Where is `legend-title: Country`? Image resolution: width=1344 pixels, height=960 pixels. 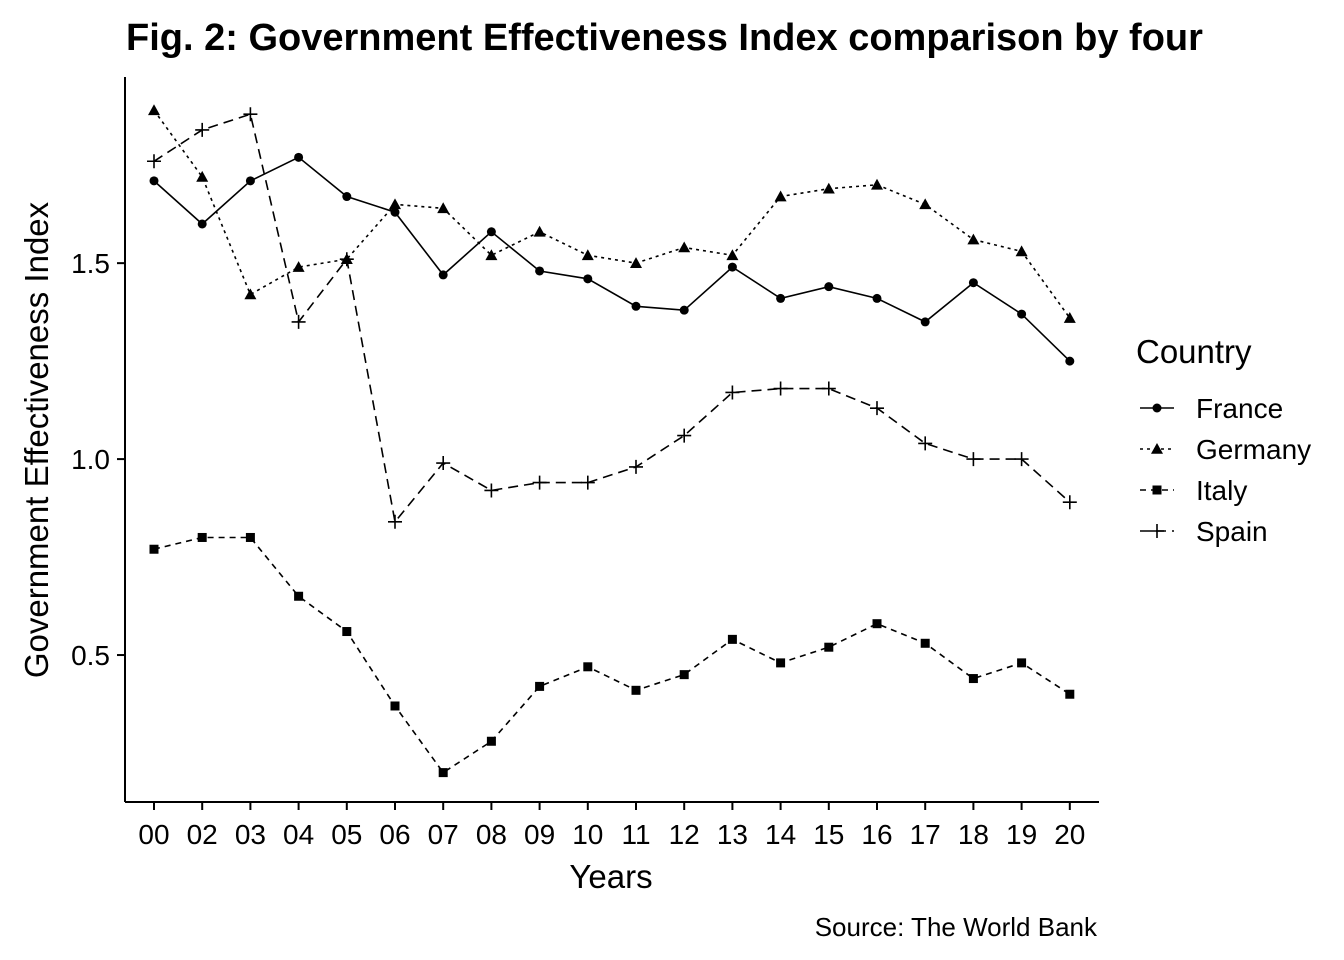 legend-title: Country is located at coordinates (1194, 351).